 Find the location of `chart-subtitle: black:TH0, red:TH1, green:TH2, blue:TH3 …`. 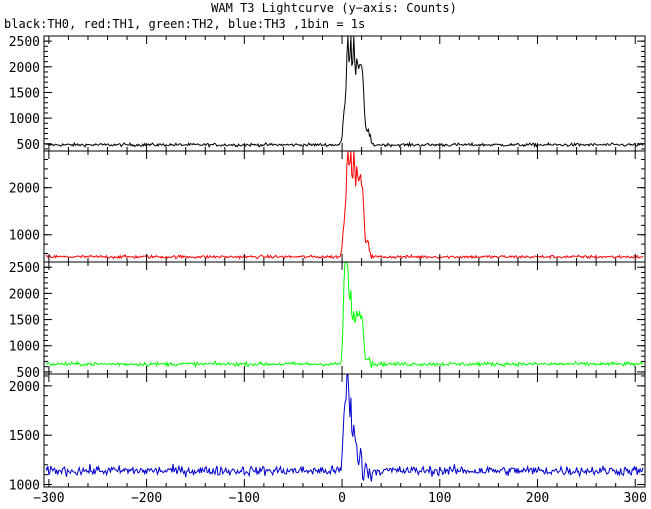

chart-subtitle: black:TH0, red:TH1, green:TH2, blue:TH3 … is located at coordinates (184, 24).